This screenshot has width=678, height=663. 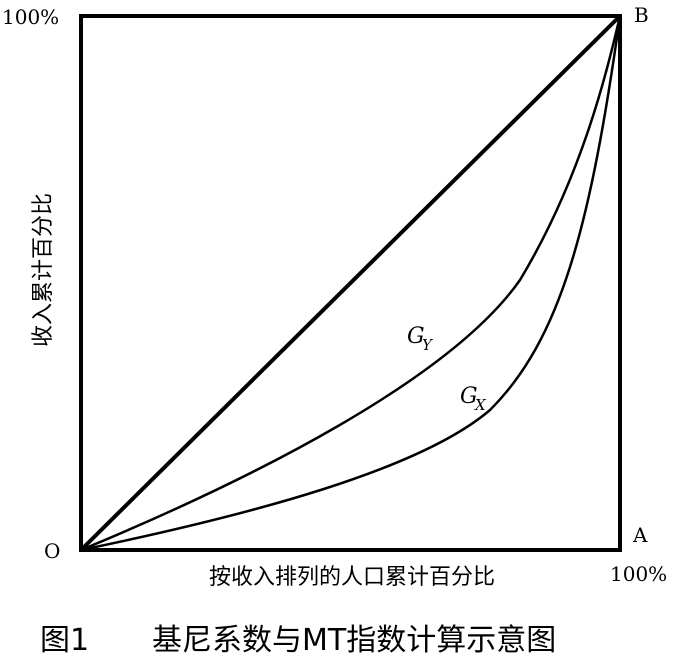 What do you see at coordinates (480, 405) in the screenshot?
I see `curve-label-gx-sub: X` at bounding box center [480, 405].